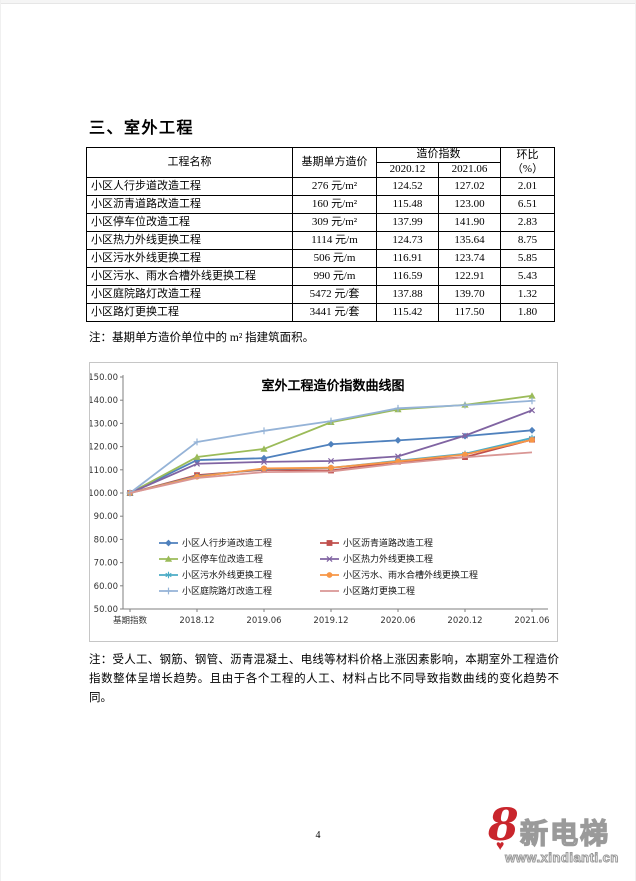 The height and width of the screenshot is (881, 636). Describe the element at coordinates (469, 170) in the screenshot. I see `col-header-index-2021-06: 2021.06` at that location.